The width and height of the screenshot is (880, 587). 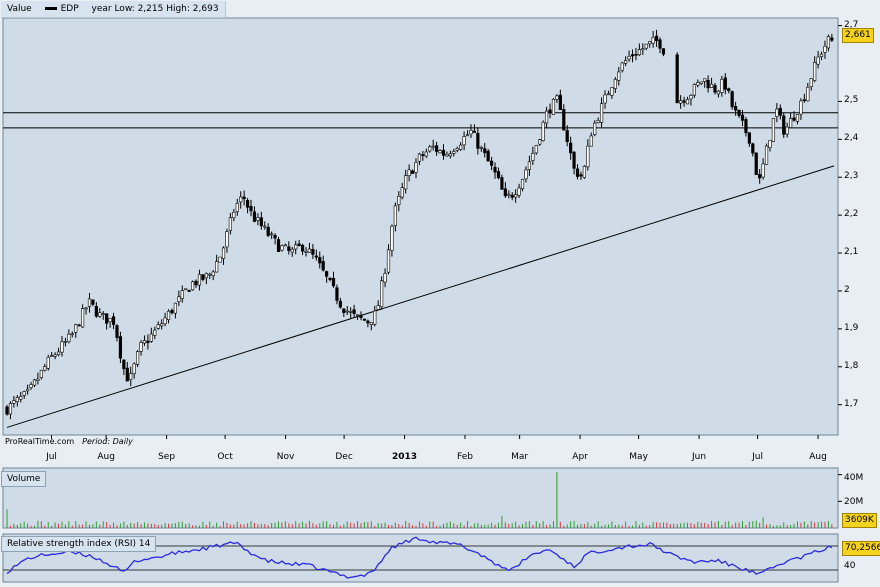 I want to click on volume-last-value-badge: 3609K, so click(x=859, y=520).